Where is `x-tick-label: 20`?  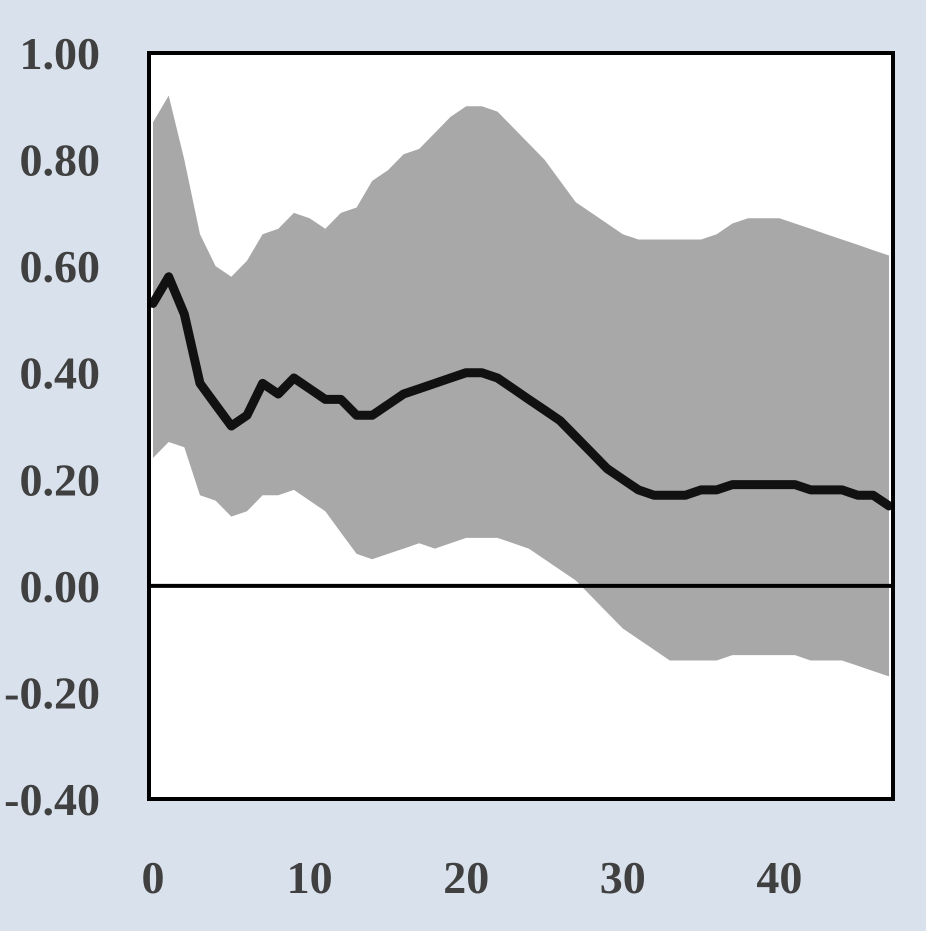
x-tick-label: 20 is located at coordinates (466, 877).